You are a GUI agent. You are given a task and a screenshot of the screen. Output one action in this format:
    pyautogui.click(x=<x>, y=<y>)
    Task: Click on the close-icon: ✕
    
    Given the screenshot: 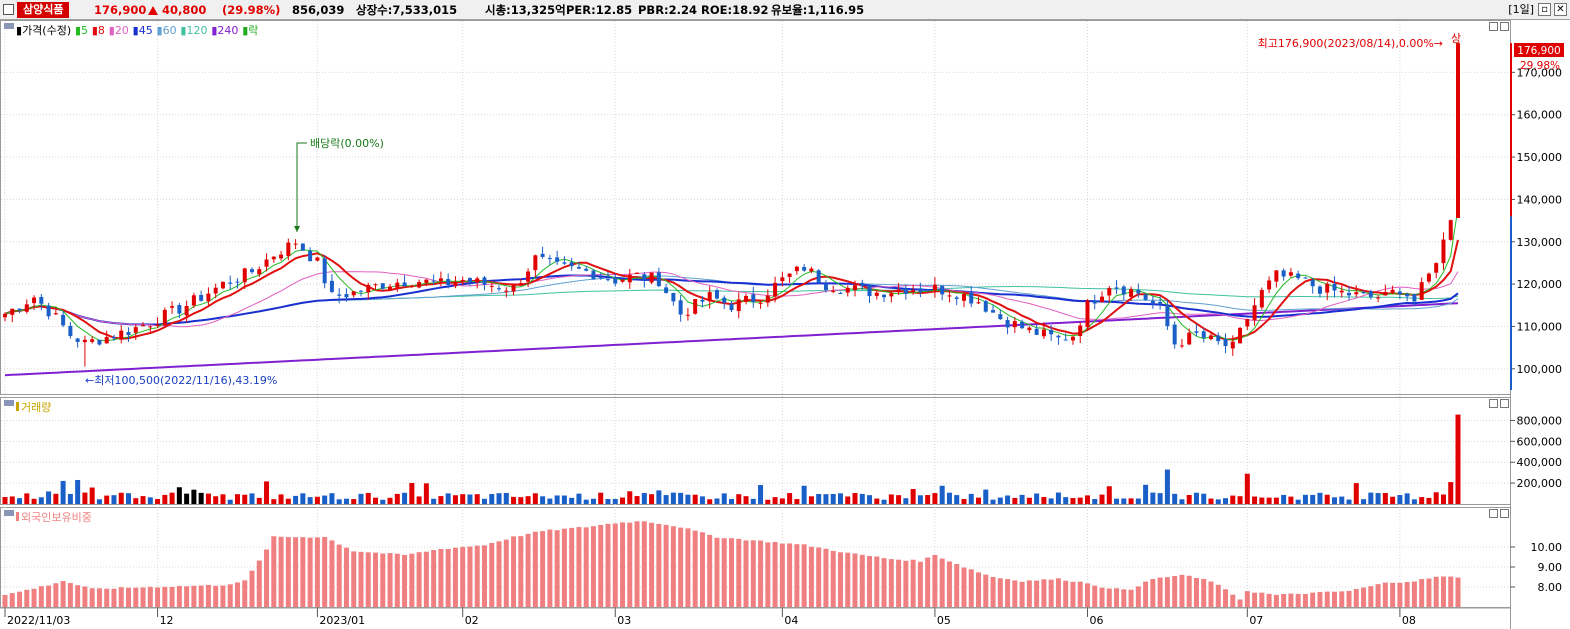 What is the action you would take?
    pyautogui.click(x=1560, y=9)
    